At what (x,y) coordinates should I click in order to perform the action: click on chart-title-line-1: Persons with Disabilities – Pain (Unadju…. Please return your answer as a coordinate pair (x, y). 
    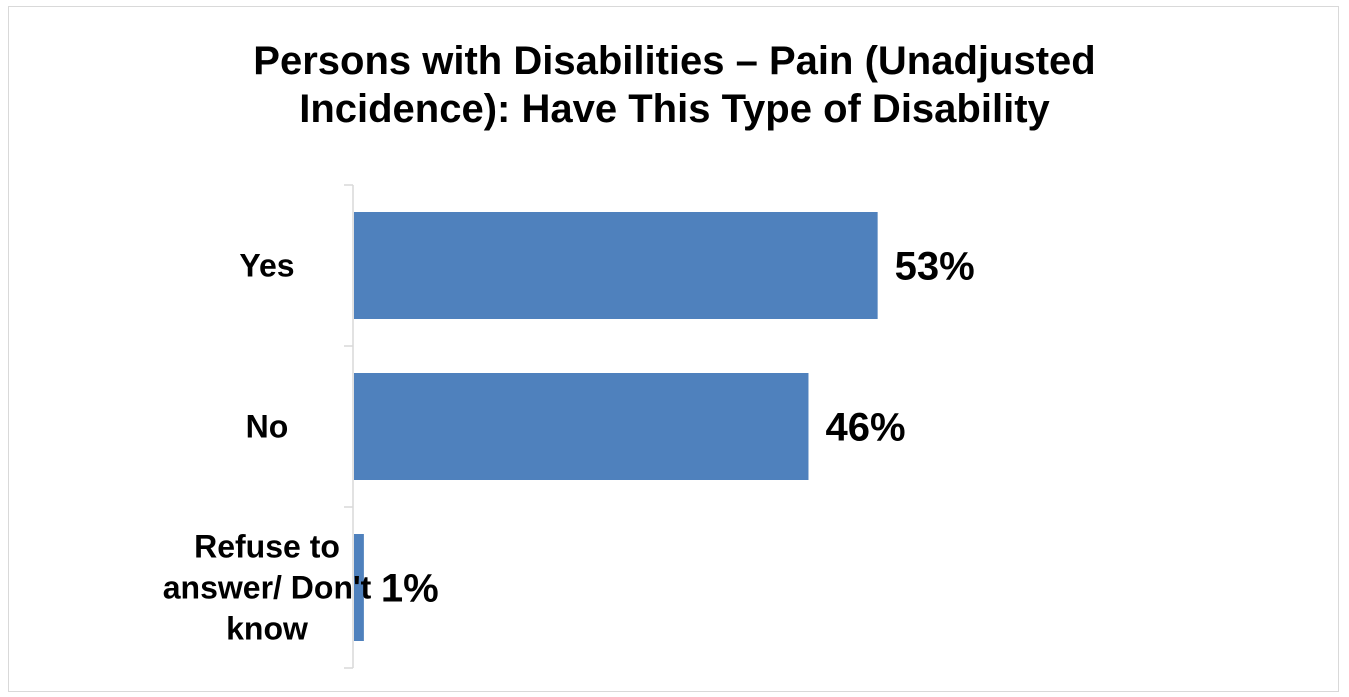
    Looking at the image, I should click on (674, 61).